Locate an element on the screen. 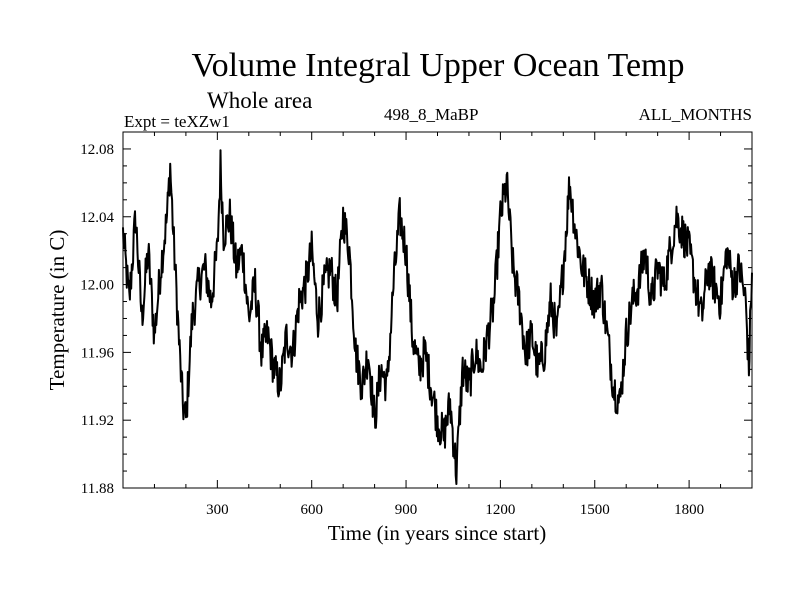 The image size is (800, 600). x-tick-label: 300 is located at coordinates (217, 510).